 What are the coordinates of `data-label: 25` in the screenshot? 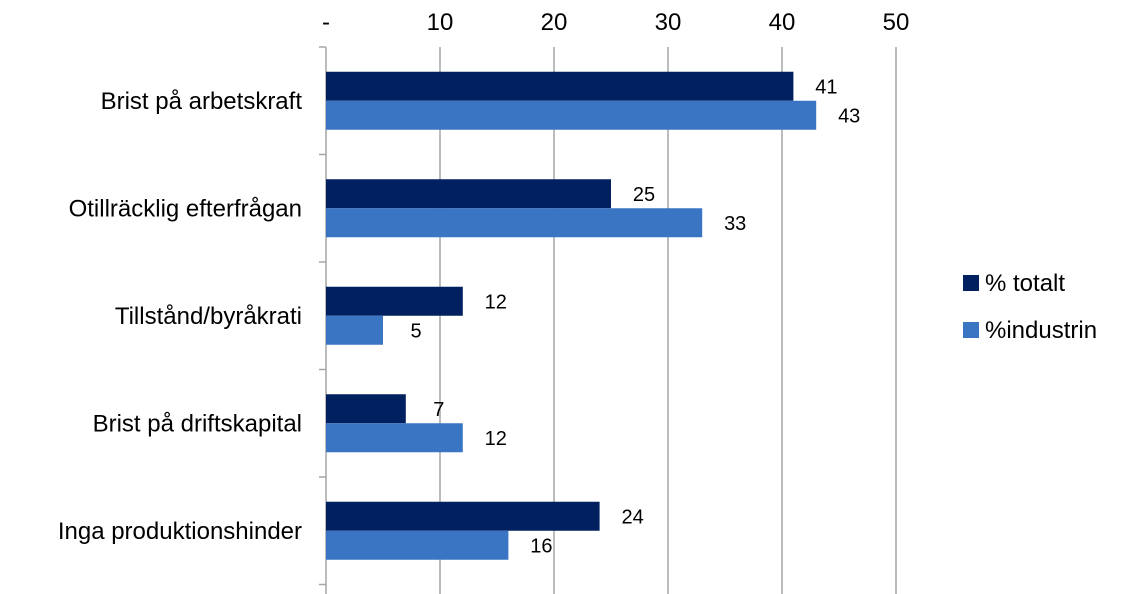 It's located at (644, 195).